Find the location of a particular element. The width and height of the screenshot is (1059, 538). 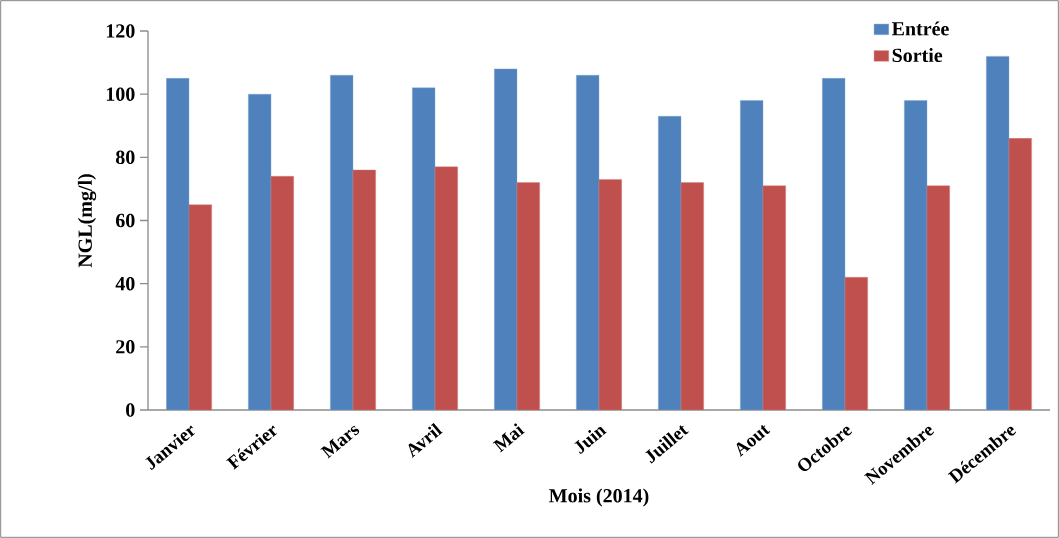

y-tick-label: 0 is located at coordinates (130, 410).